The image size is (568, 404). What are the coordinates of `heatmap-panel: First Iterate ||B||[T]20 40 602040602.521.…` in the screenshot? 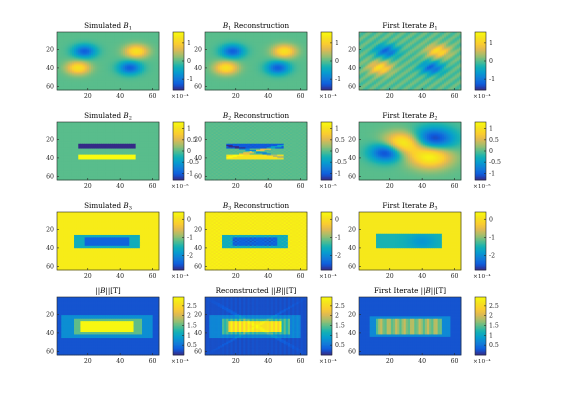 It's located at (423, 325).